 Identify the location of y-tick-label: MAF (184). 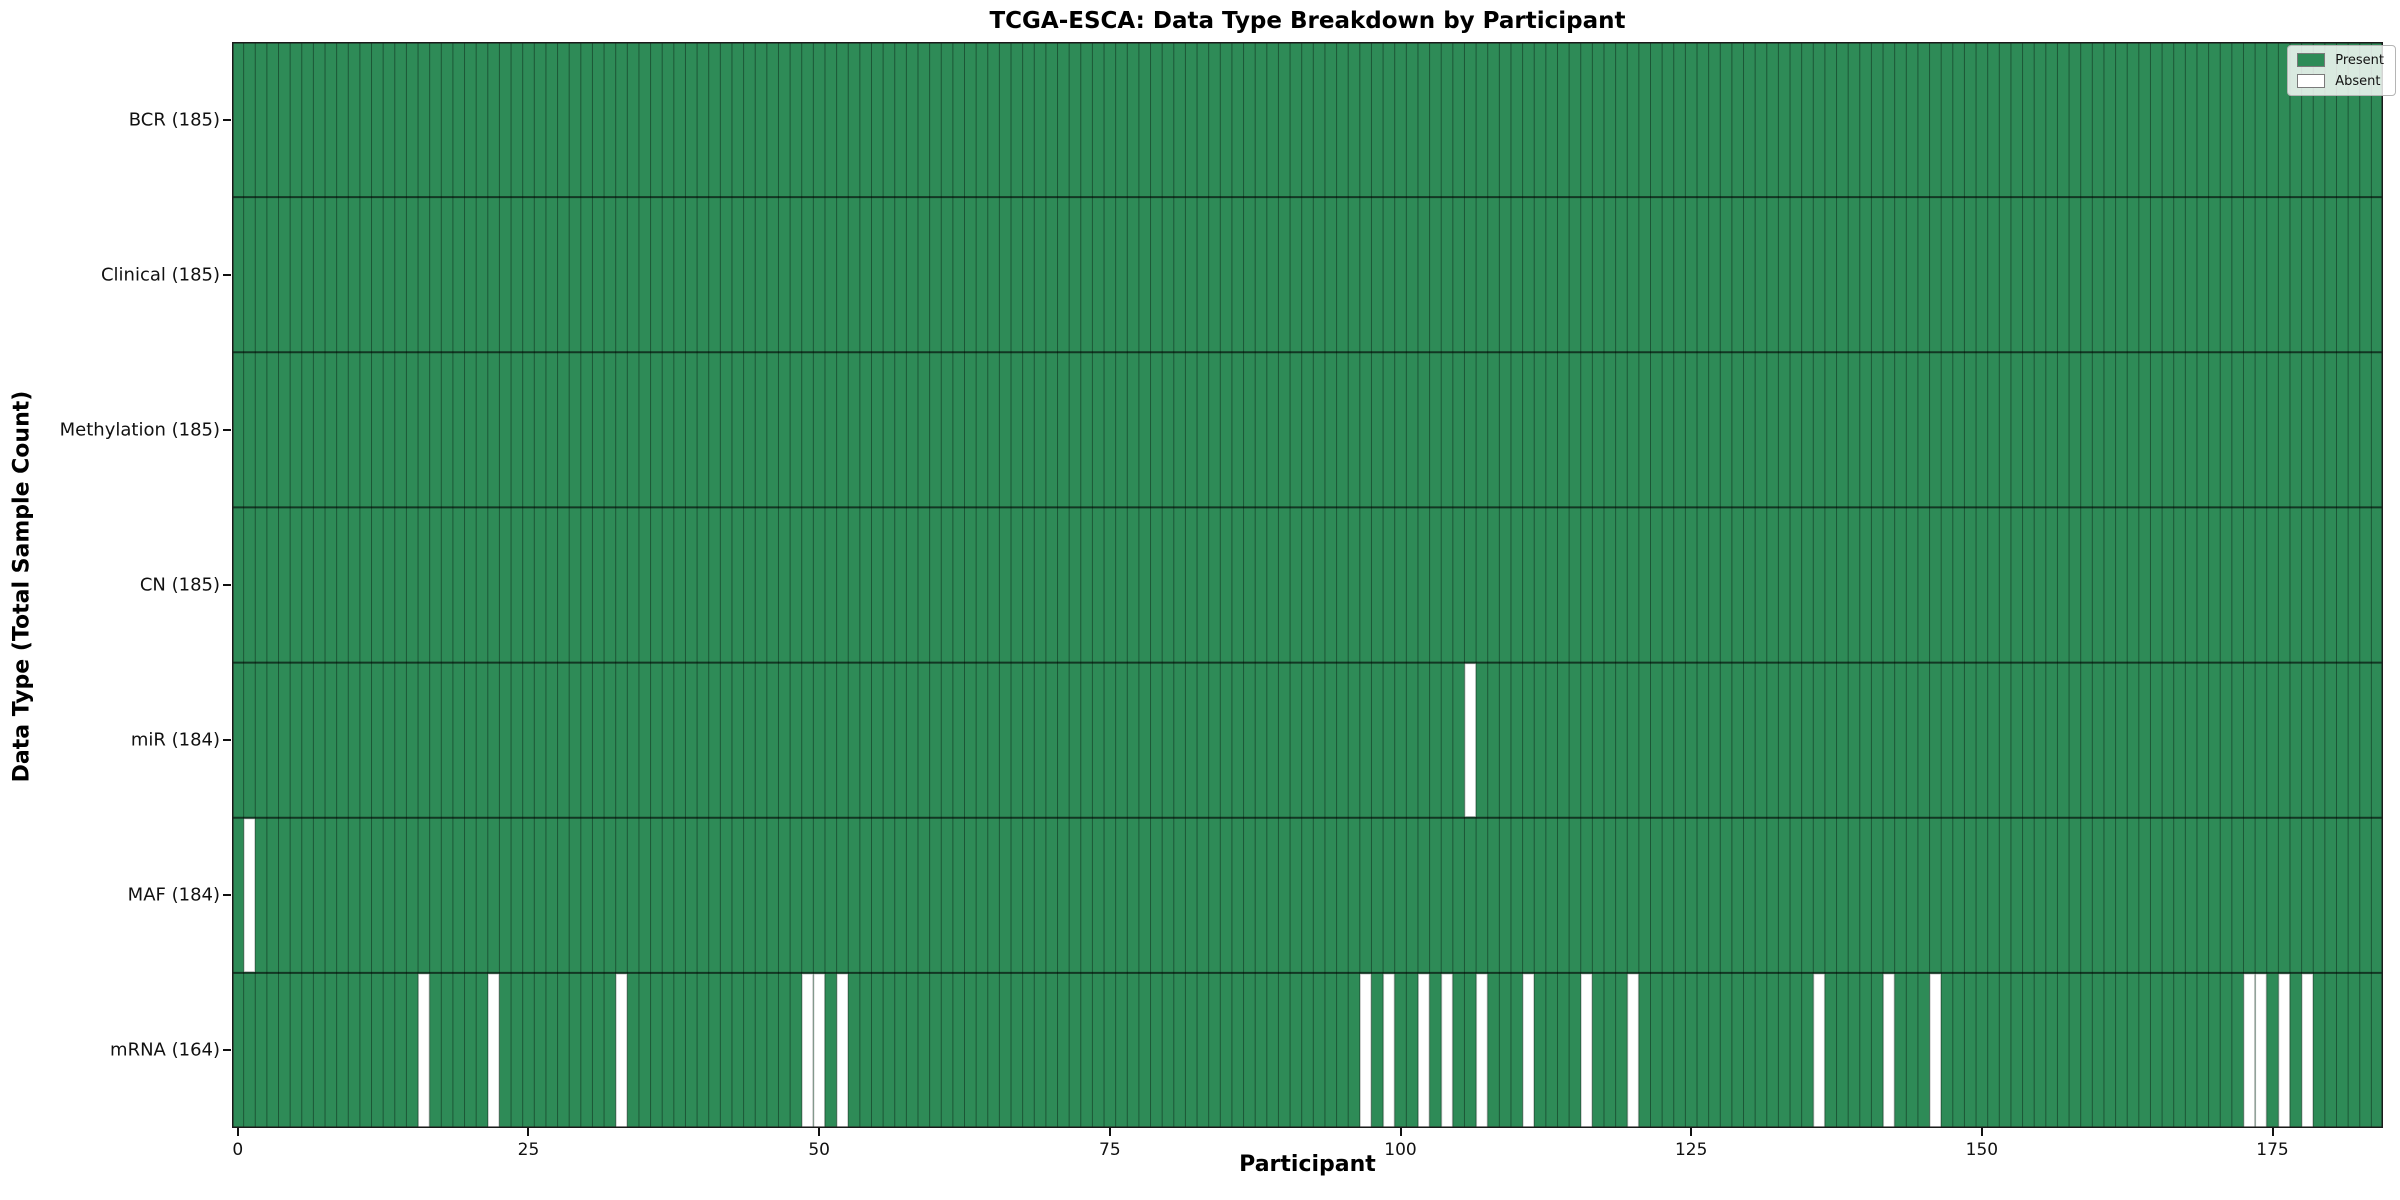
(173, 895).